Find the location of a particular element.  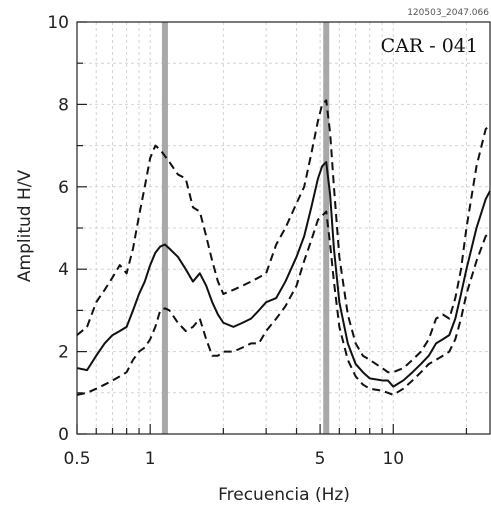

x-tick-label: 5 is located at coordinates (320, 459).